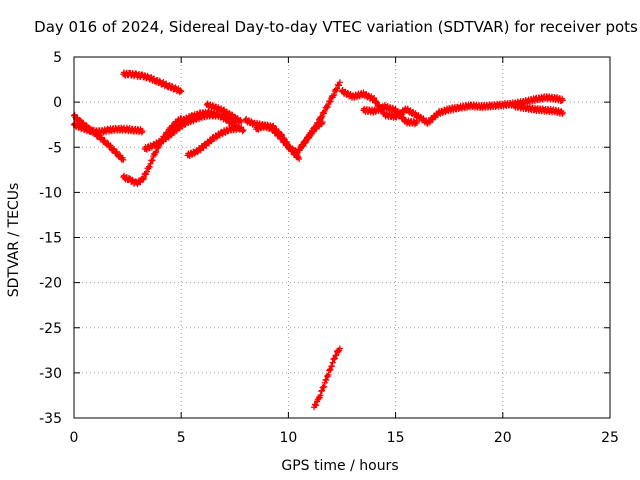 The height and width of the screenshot is (480, 640). Describe the element at coordinates (57, 103) in the screenshot. I see `y-tick-label: 0` at that location.